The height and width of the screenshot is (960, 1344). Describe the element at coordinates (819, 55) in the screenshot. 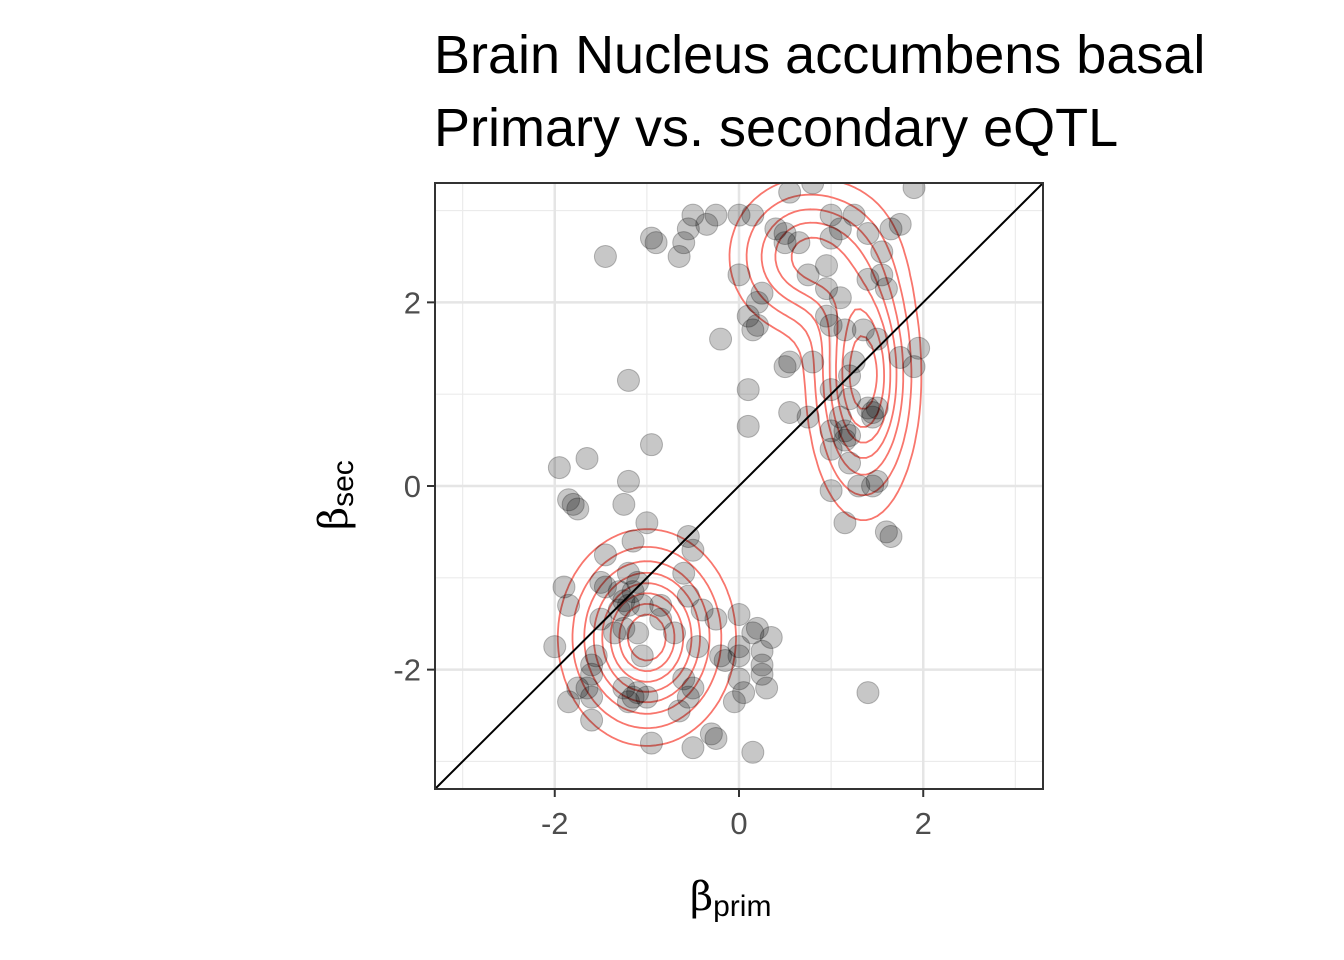

I see `chart-title-line-1: Brain Nucleus accumbens basal` at that location.